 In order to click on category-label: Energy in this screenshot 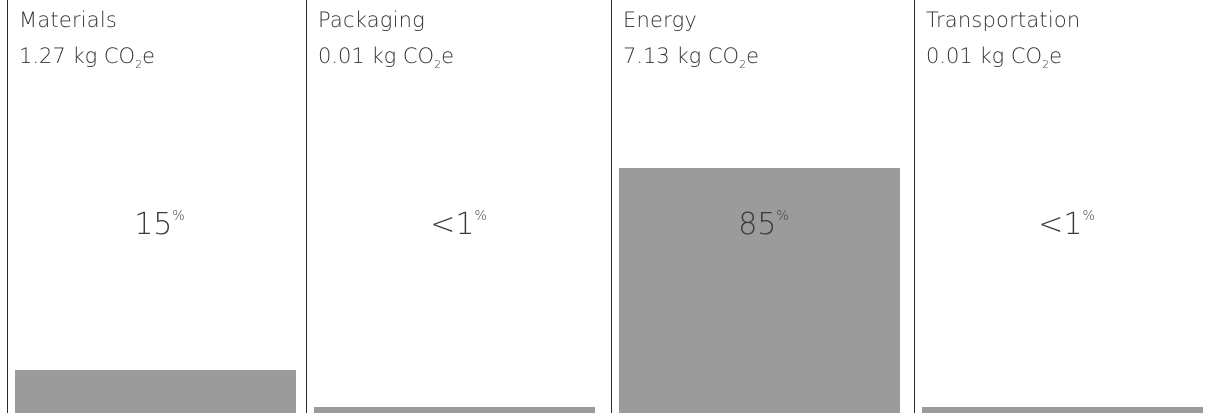, I will do `click(660, 20)`.